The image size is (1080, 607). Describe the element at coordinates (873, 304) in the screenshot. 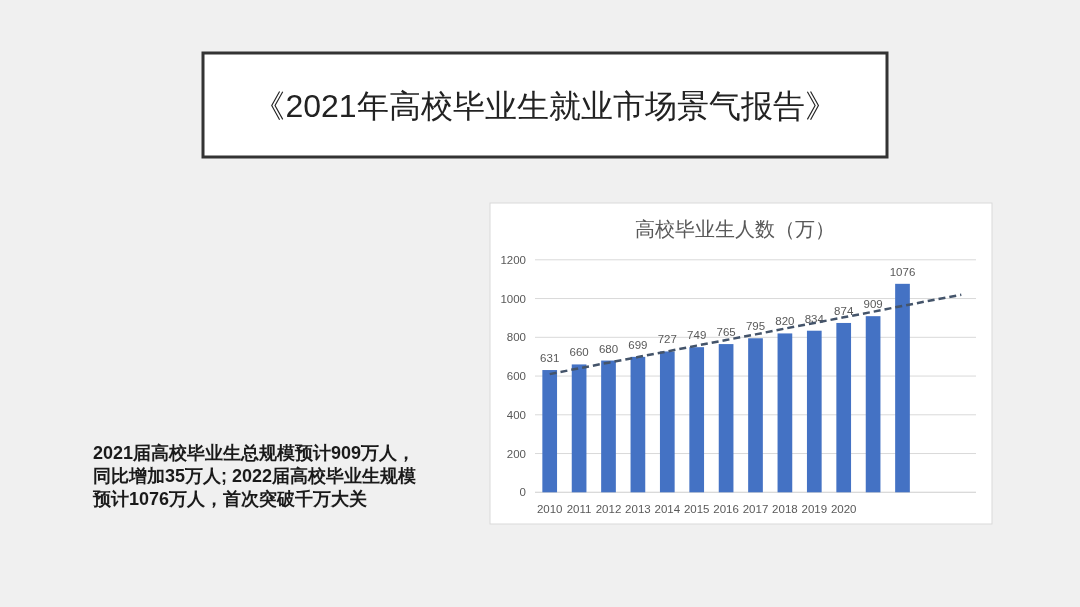

I see `data-label: 909` at that location.